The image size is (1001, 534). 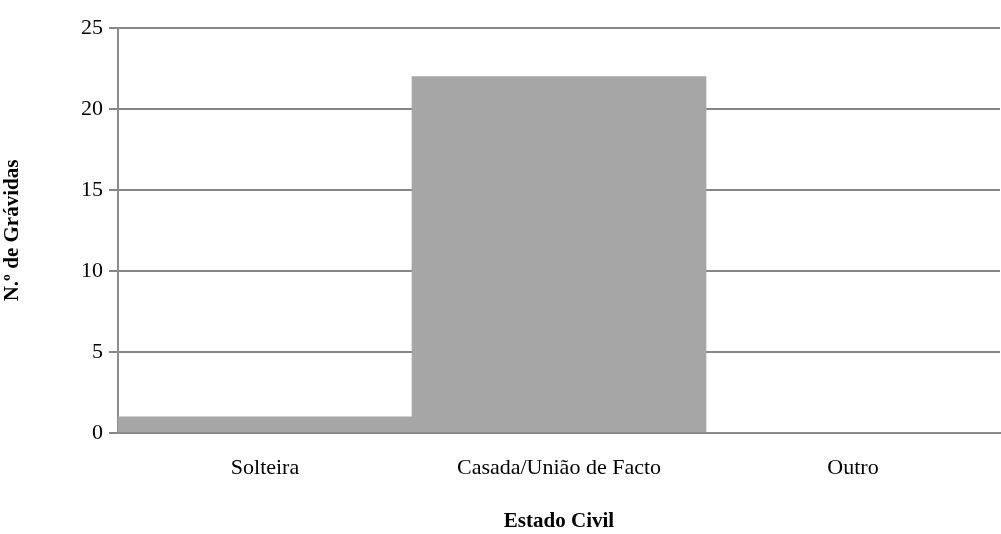 What do you see at coordinates (97, 431) in the screenshot?
I see `y-tick-label: 0` at bounding box center [97, 431].